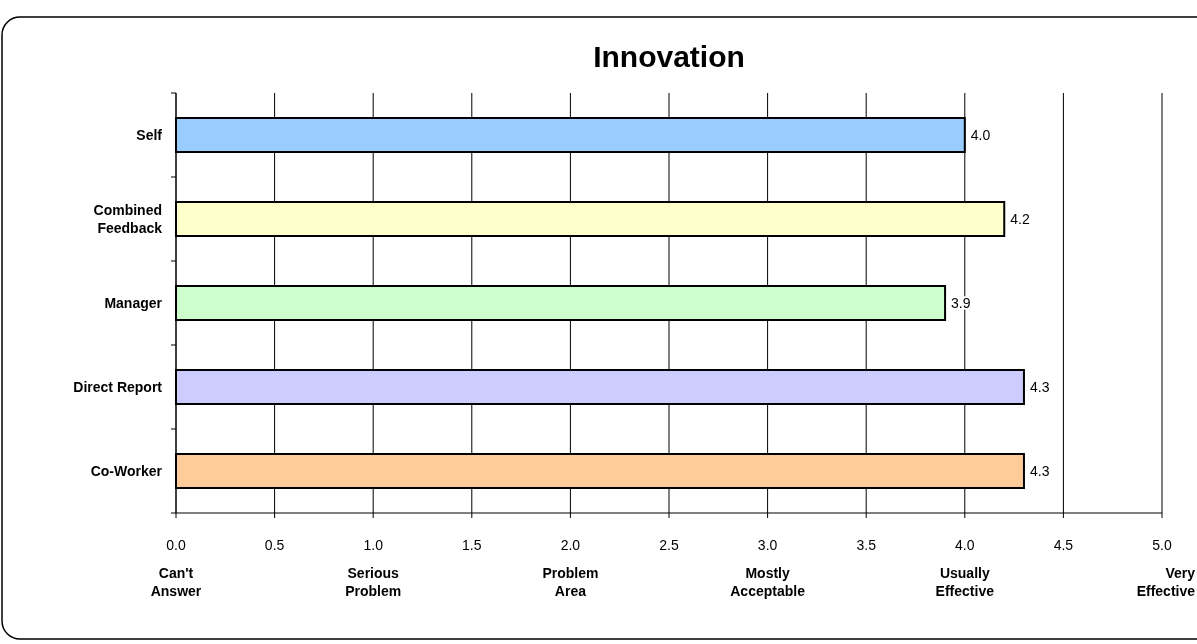  Describe the element at coordinates (669, 56) in the screenshot. I see `chart-title: Innovation` at that location.